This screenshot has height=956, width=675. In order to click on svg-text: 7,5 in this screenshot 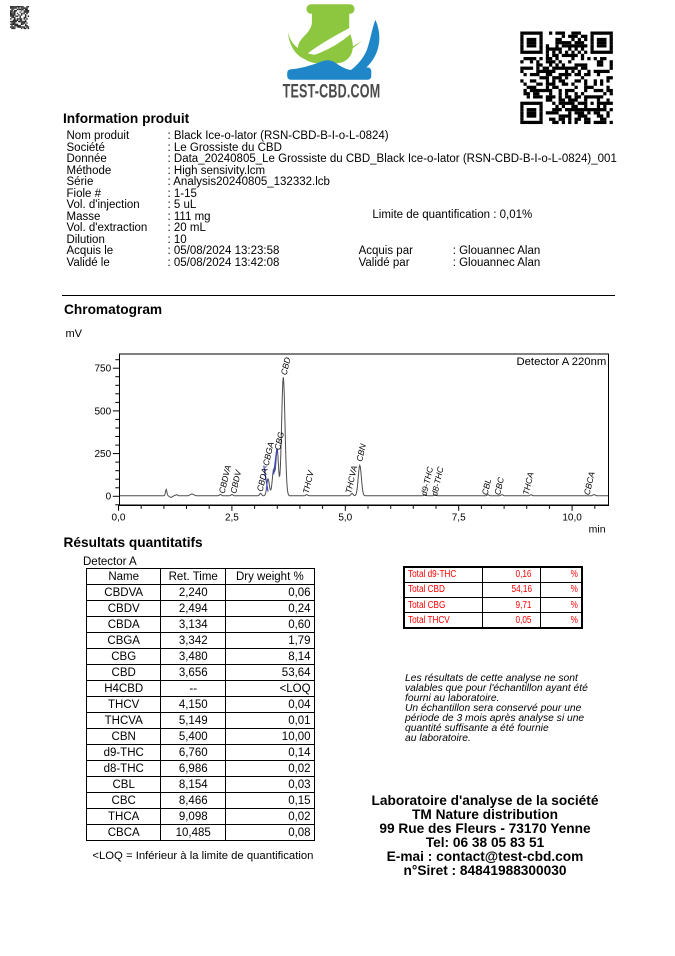, I will do `click(459, 518)`.